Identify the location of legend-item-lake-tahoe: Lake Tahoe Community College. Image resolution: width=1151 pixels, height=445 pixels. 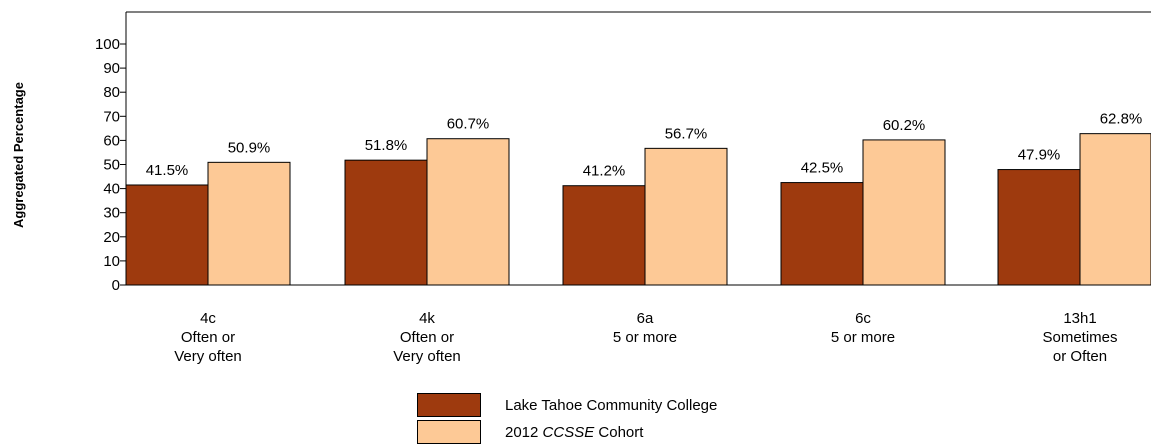
(567, 405).